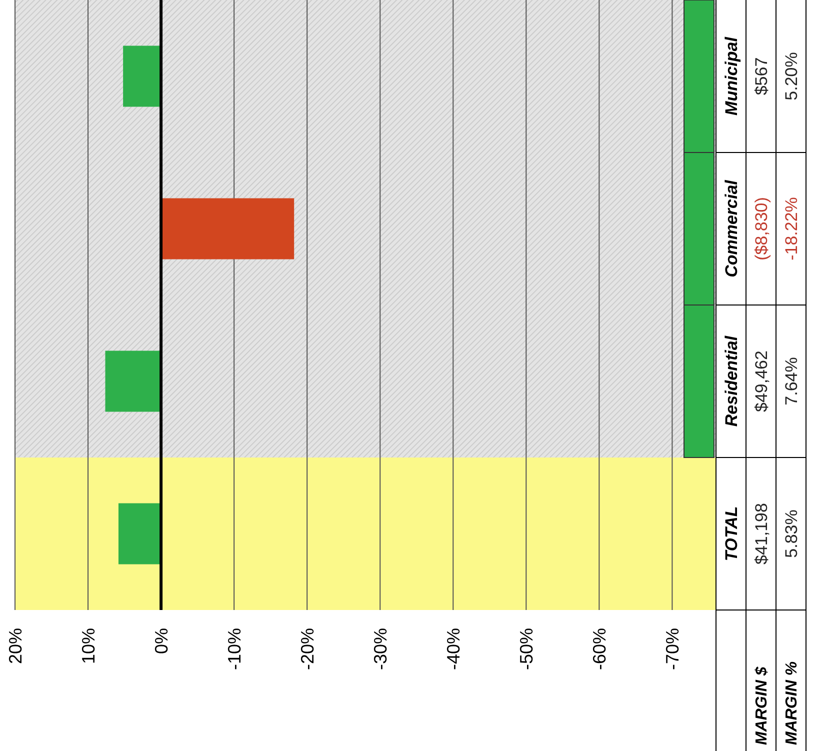 This screenshot has width=817, height=751. I want to click on x-tick-label: -70%, so click(672, 649).